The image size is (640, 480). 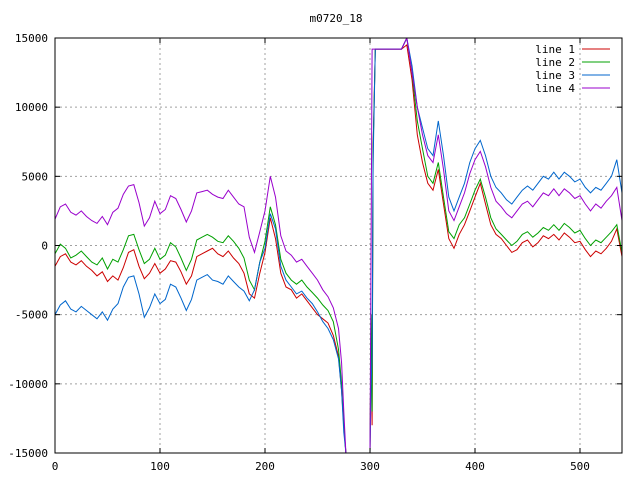 What do you see at coordinates (265, 466) in the screenshot?
I see `x-tick-label: 200` at bounding box center [265, 466].